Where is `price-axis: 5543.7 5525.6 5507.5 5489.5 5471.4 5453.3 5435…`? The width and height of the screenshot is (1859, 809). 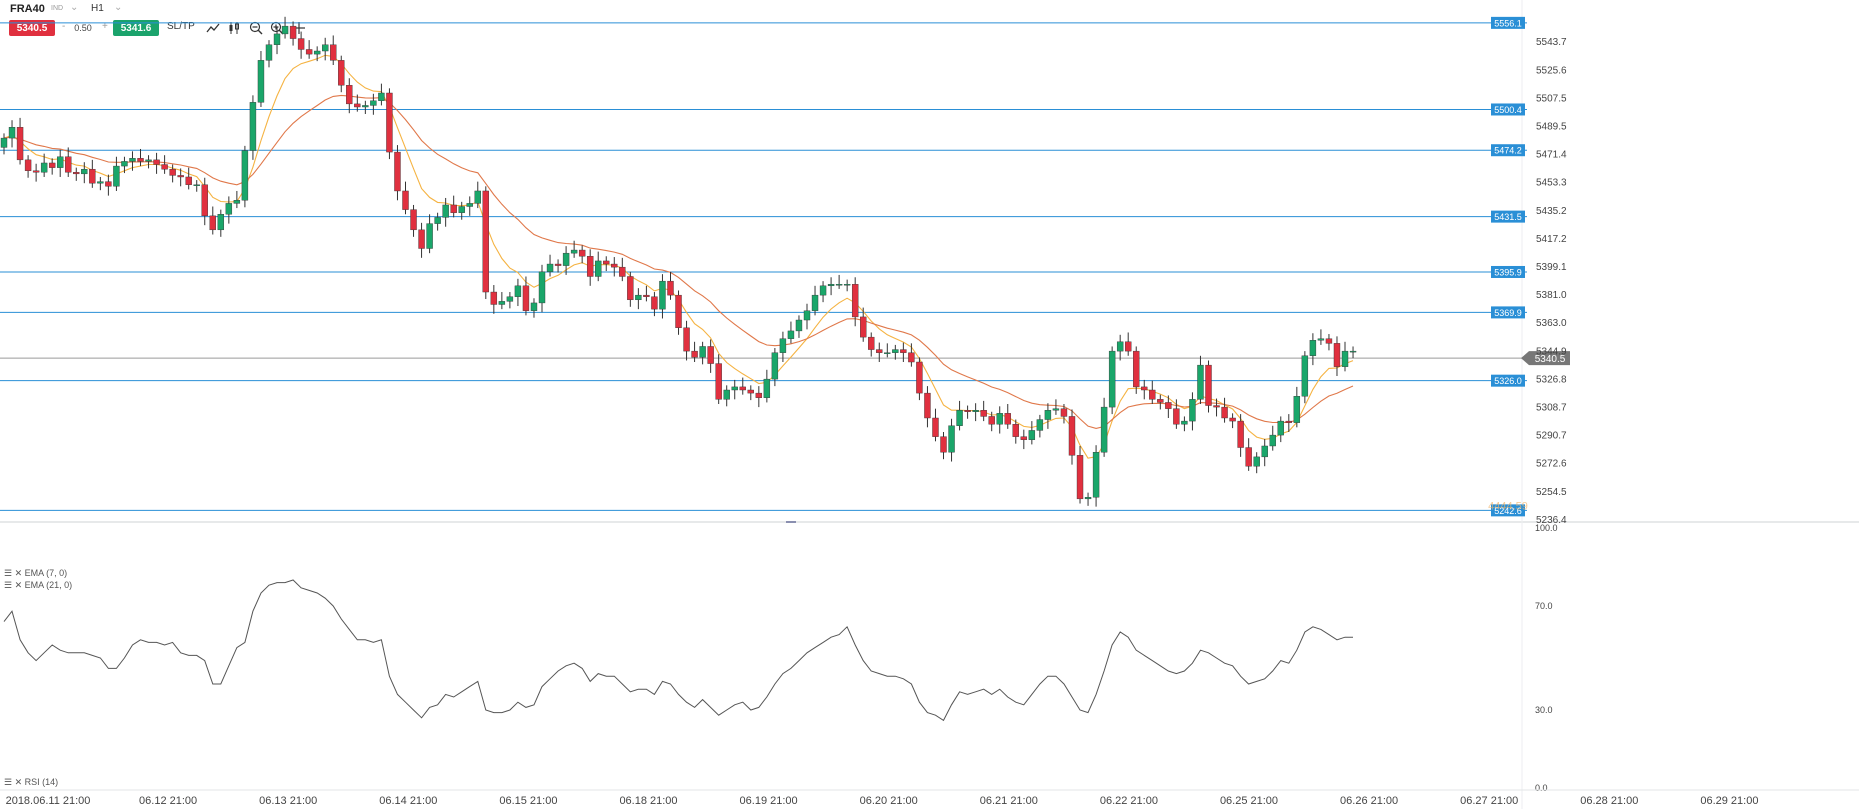
price-axis: 5543.7 5525.6 5507.5 5489.5 5471.4 5453.3 5435… is located at coordinates (1551, 281).